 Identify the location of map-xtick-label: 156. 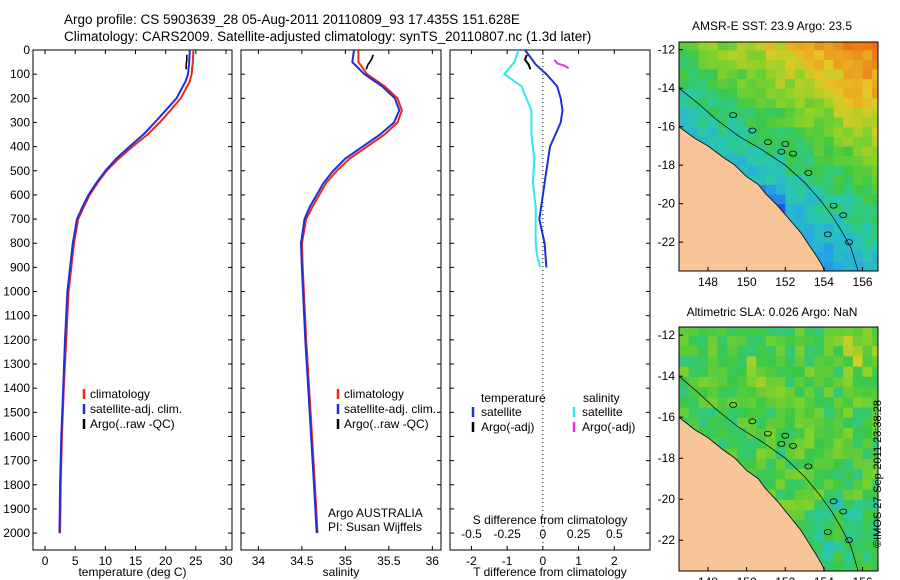
(863, 282).